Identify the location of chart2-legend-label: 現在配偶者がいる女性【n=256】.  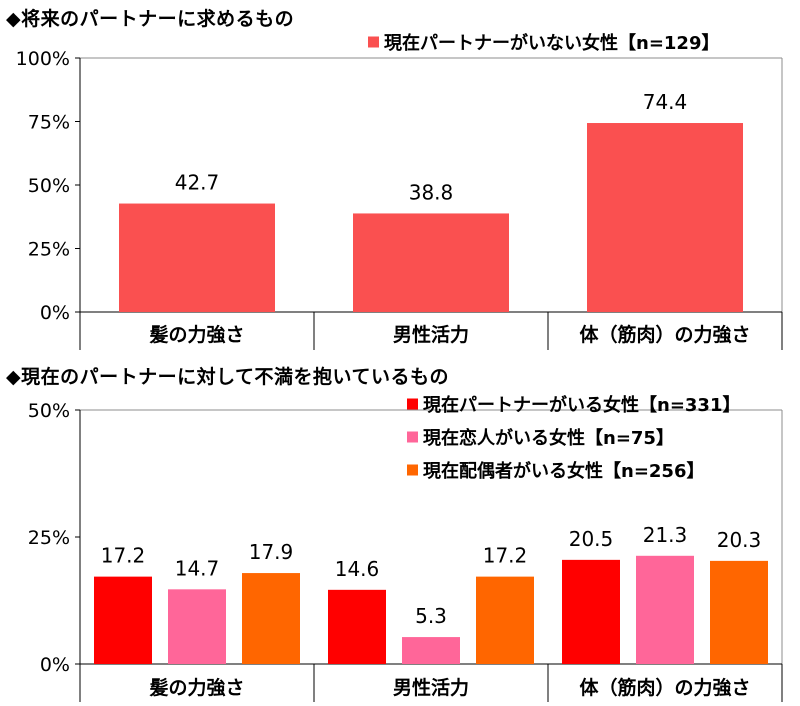
(563, 471).